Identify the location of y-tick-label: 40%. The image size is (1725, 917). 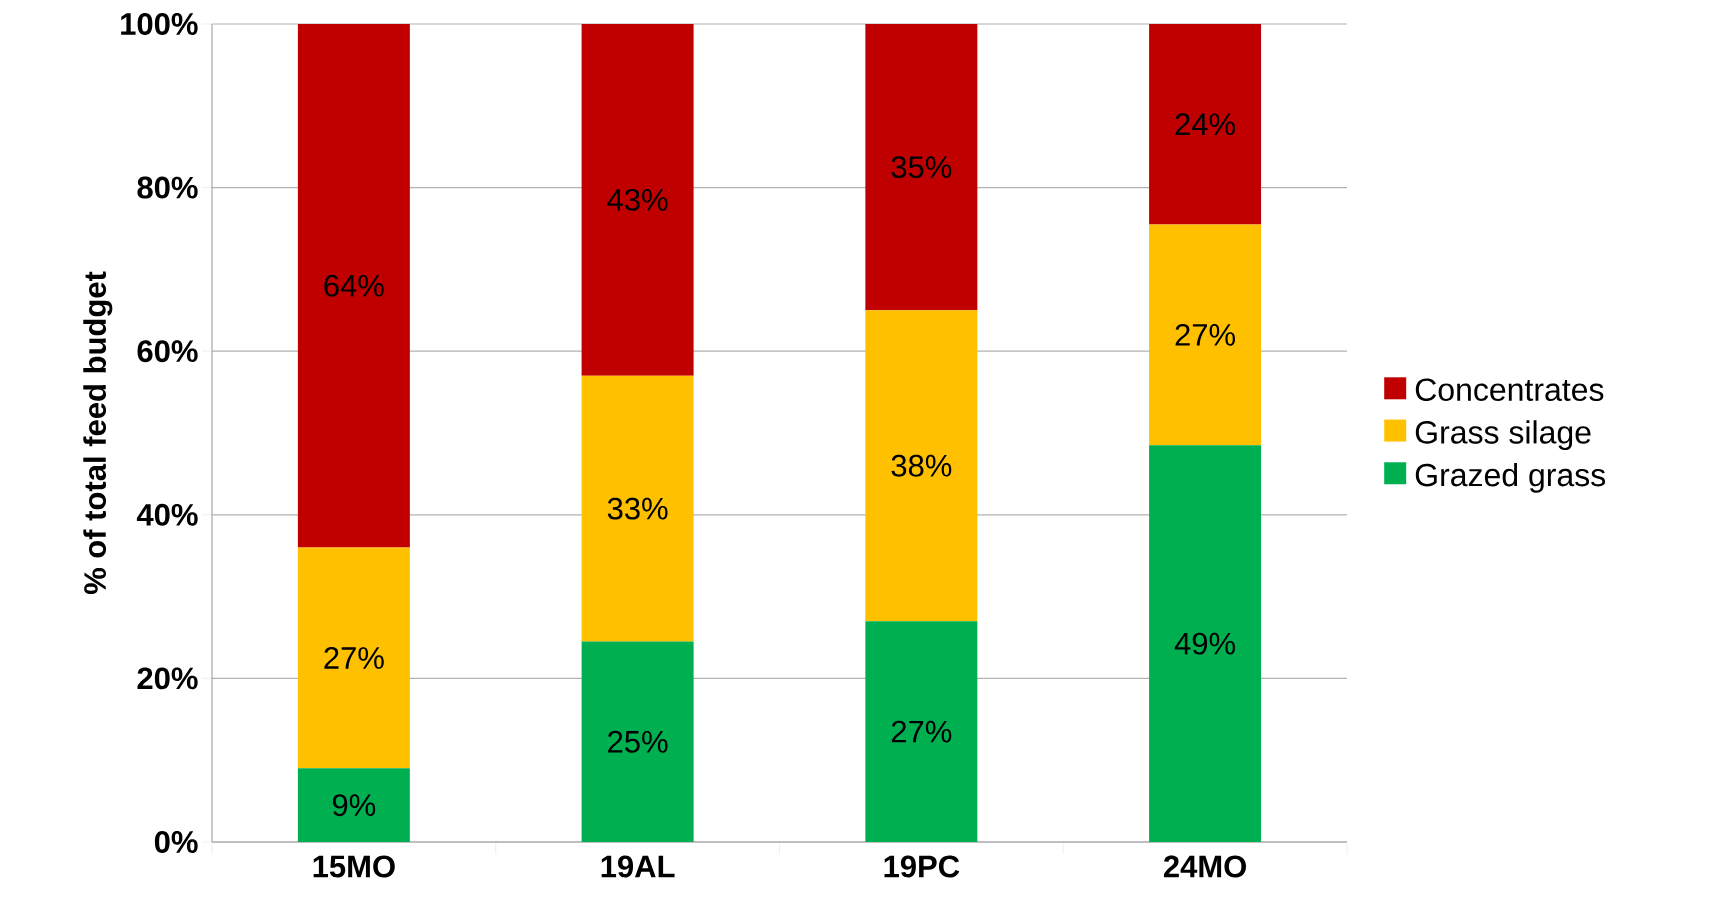
(167, 514).